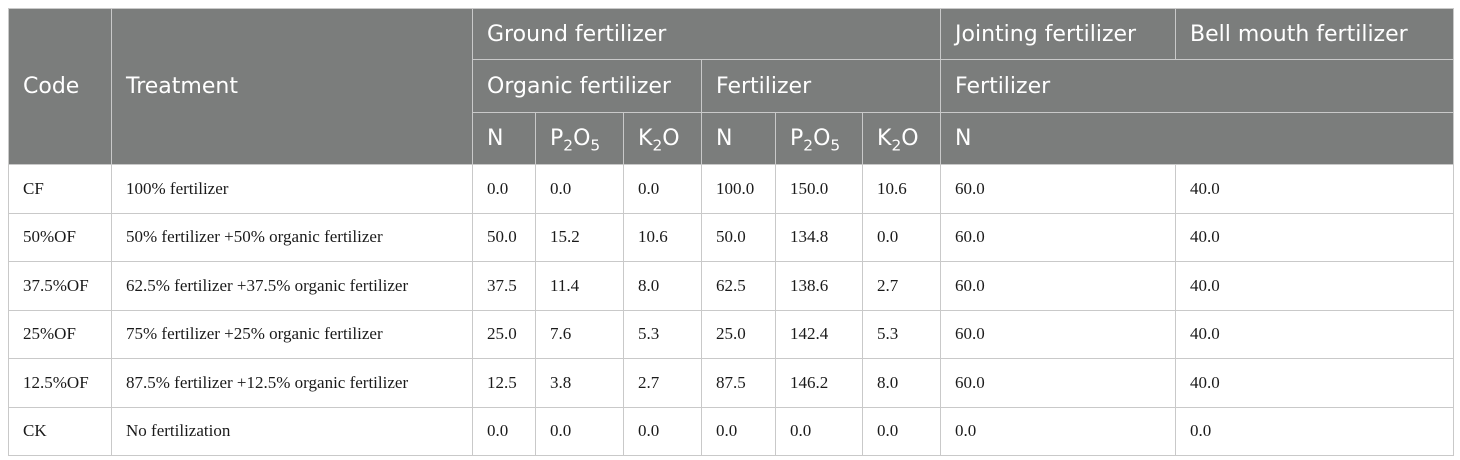 The height and width of the screenshot is (460, 1460). What do you see at coordinates (662, 334) in the screenshot?
I see `cell-organic-k2o: 5.3` at bounding box center [662, 334].